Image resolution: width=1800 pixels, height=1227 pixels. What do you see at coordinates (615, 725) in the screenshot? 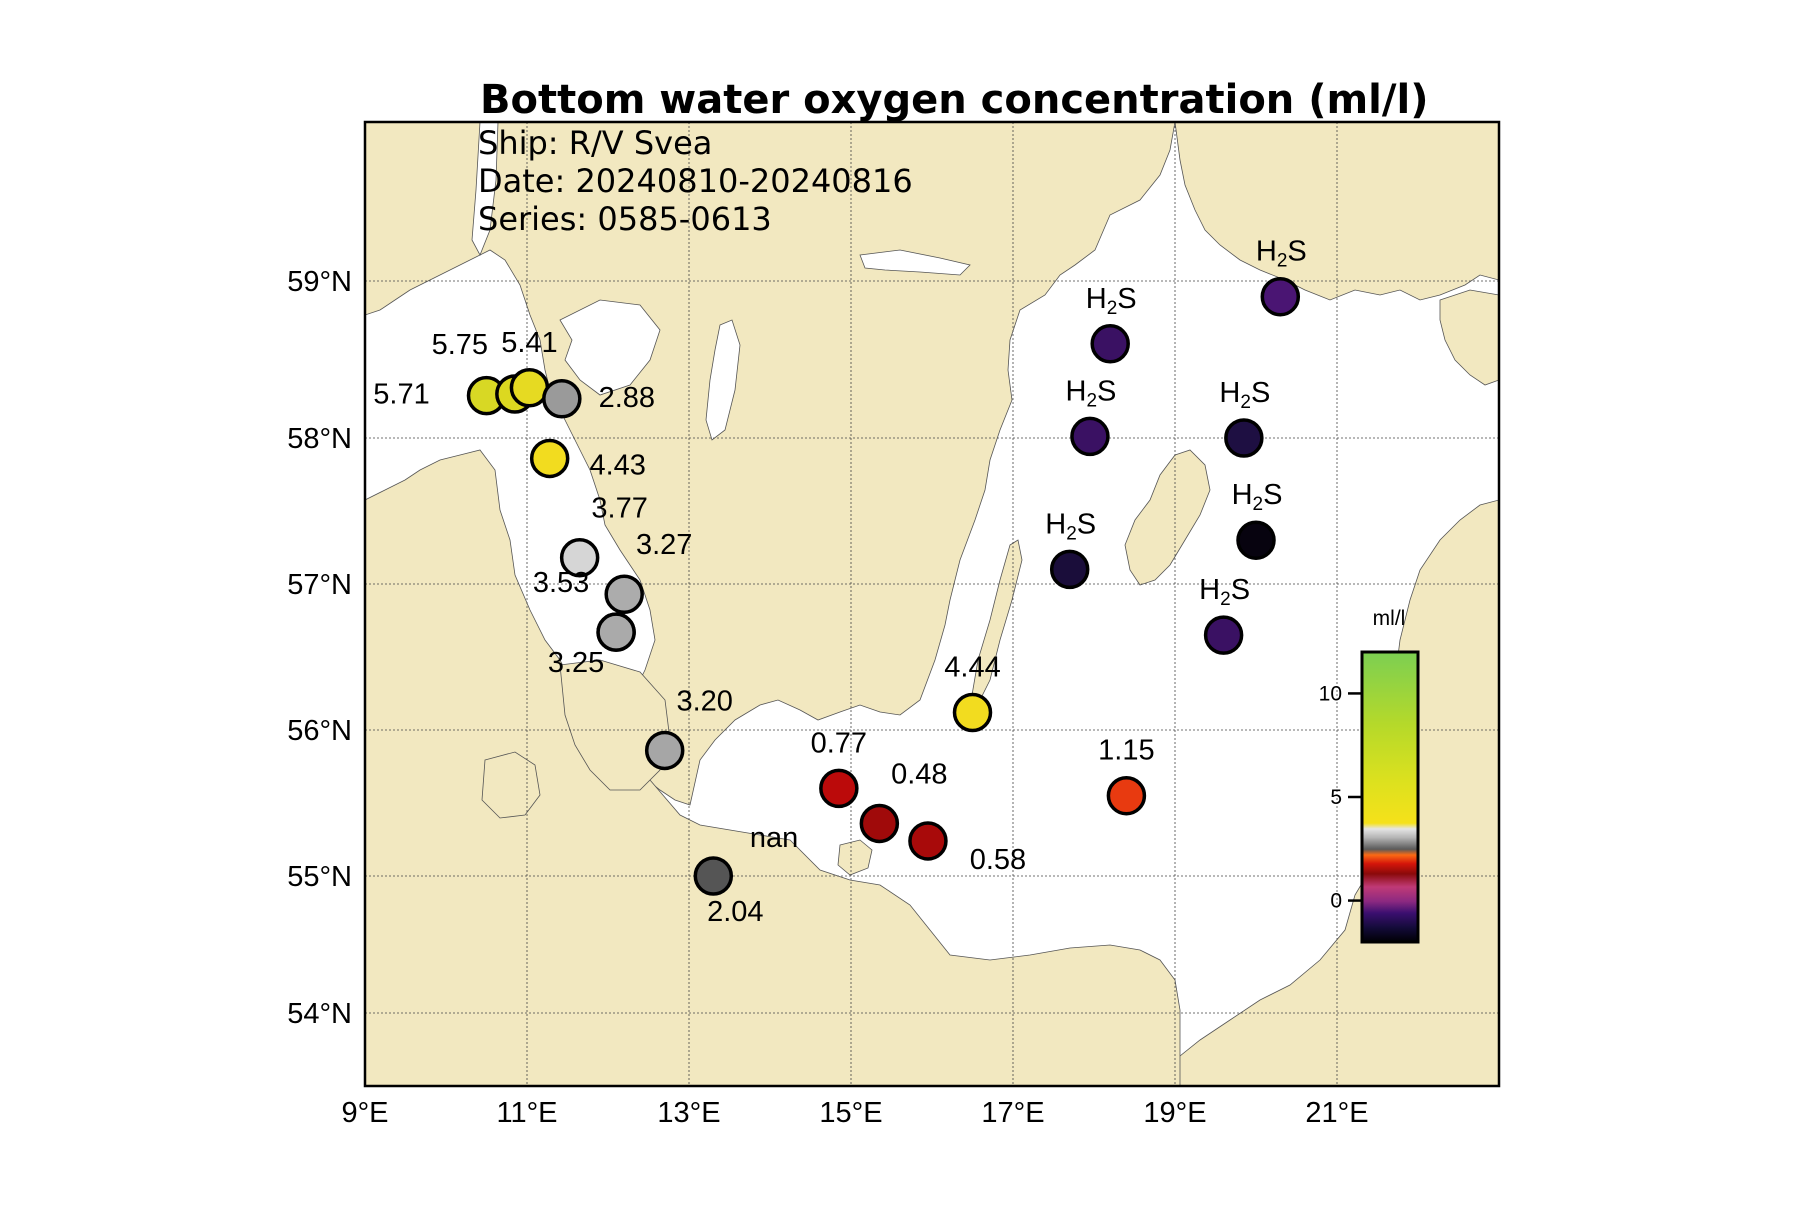
I see `land-zealand` at bounding box center [615, 725].